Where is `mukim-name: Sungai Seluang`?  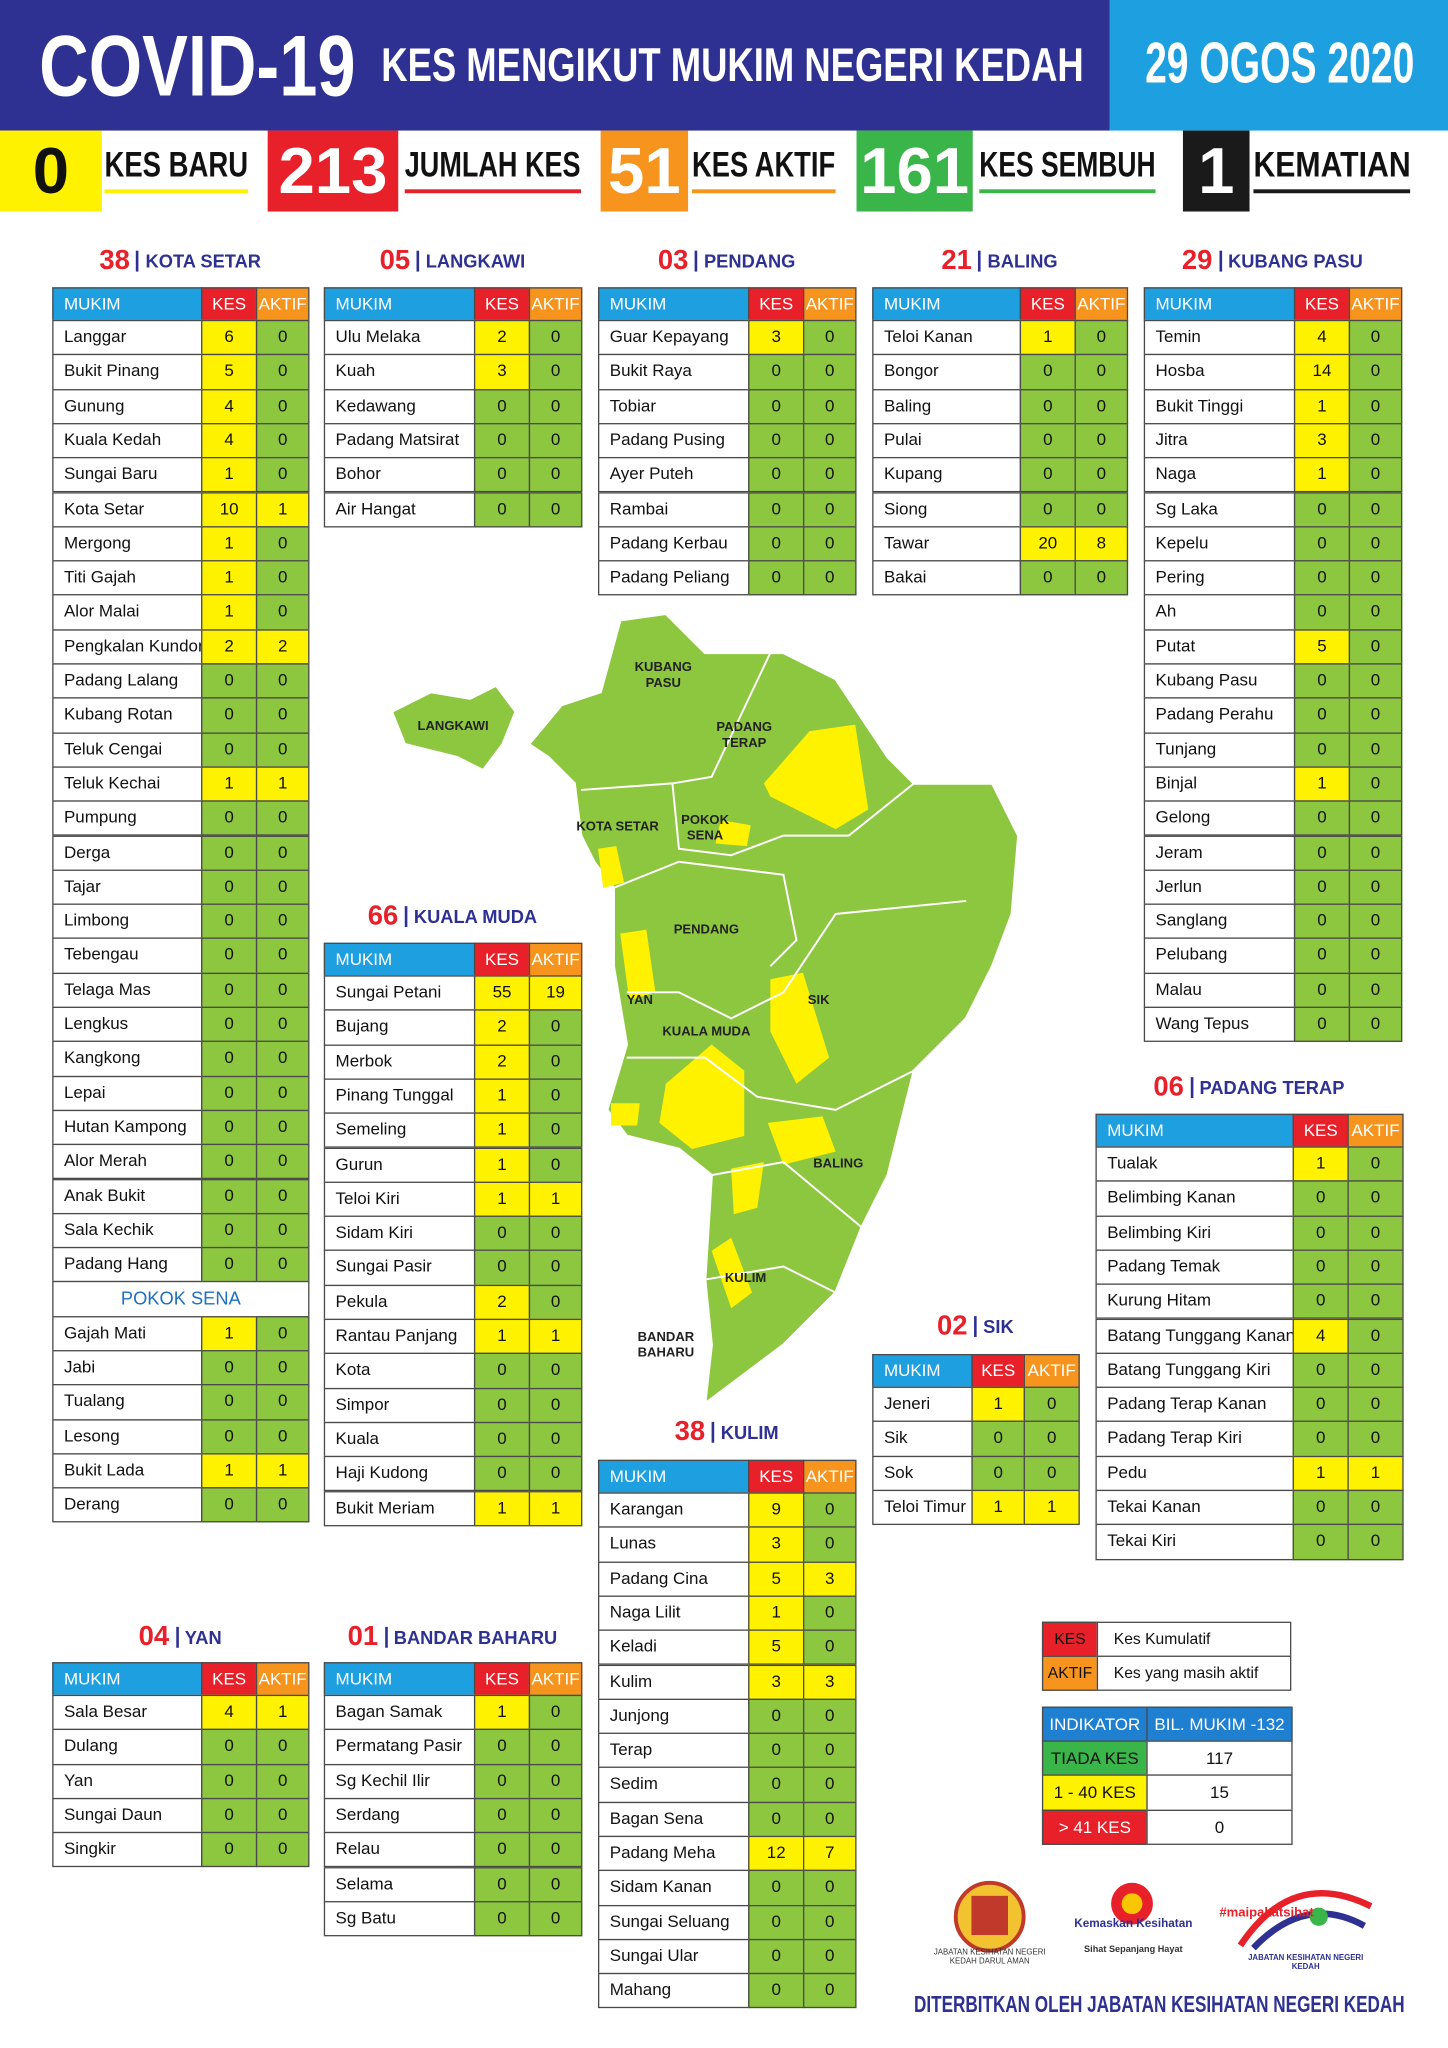 mukim-name: Sungai Seluang is located at coordinates (674, 1922).